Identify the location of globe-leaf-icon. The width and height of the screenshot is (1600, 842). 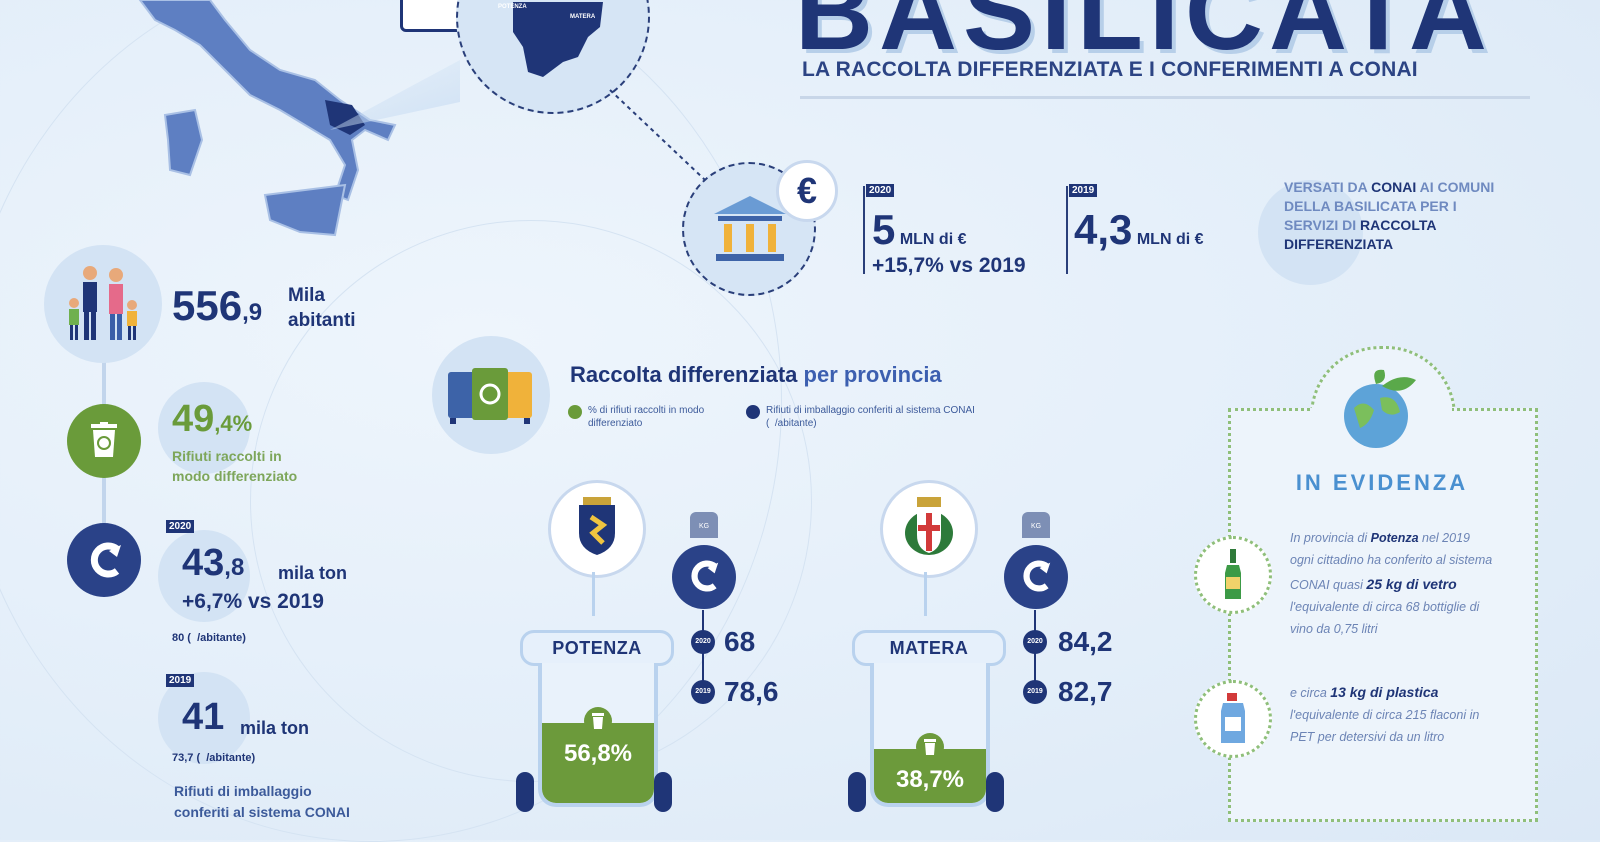
(1380, 408).